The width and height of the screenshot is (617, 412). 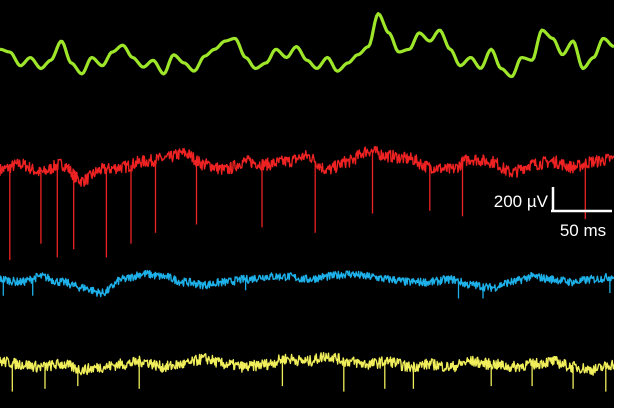 What do you see at coordinates (583, 230) in the screenshot?
I see `scale-bar-time-label: 50 ms` at bounding box center [583, 230].